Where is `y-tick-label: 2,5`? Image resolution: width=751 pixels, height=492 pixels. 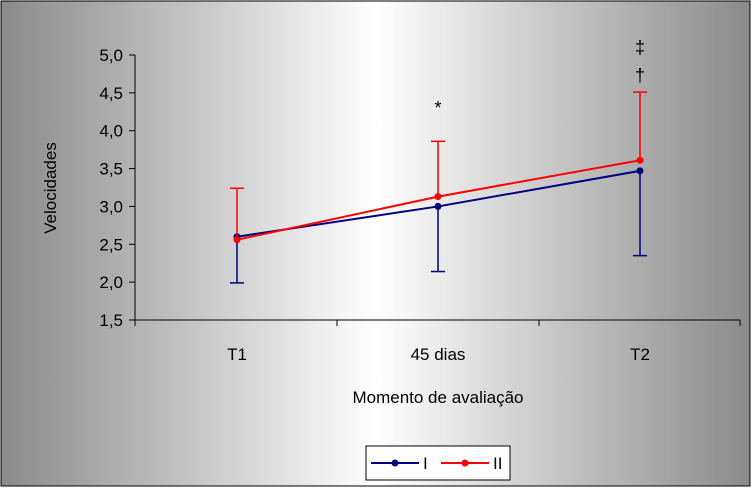
y-tick-label: 2,5 is located at coordinates (111, 244).